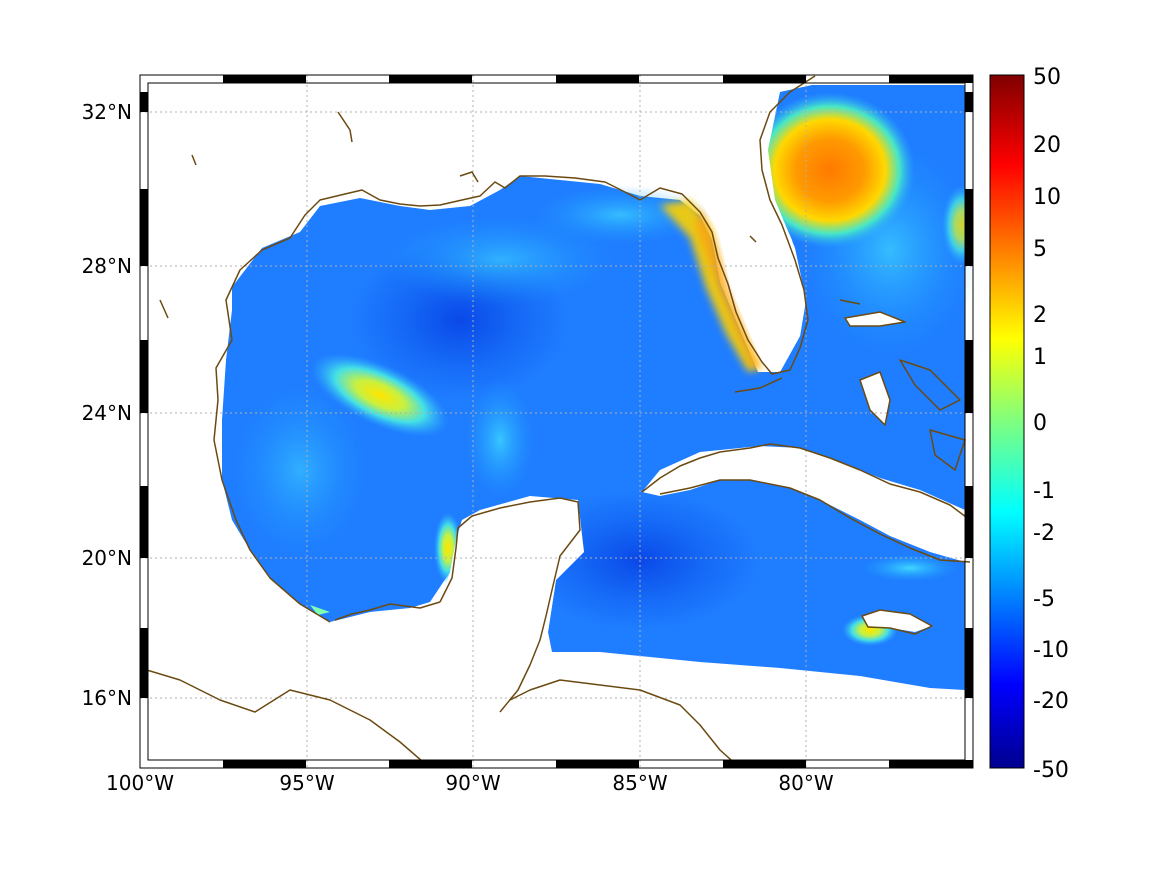  I want to click on colorbar-label: -2, so click(1044, 533).